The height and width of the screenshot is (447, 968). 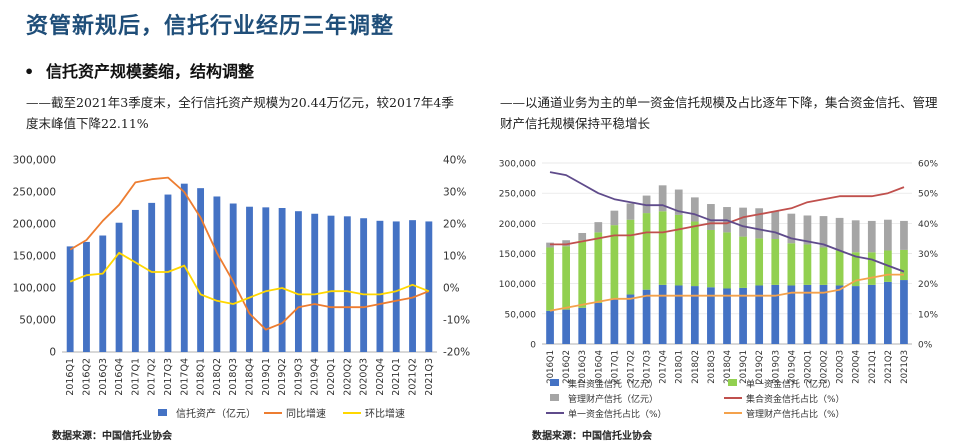 I want to click on legend-label: 管理财产信托占比（%）, so click(x=795, y=414).